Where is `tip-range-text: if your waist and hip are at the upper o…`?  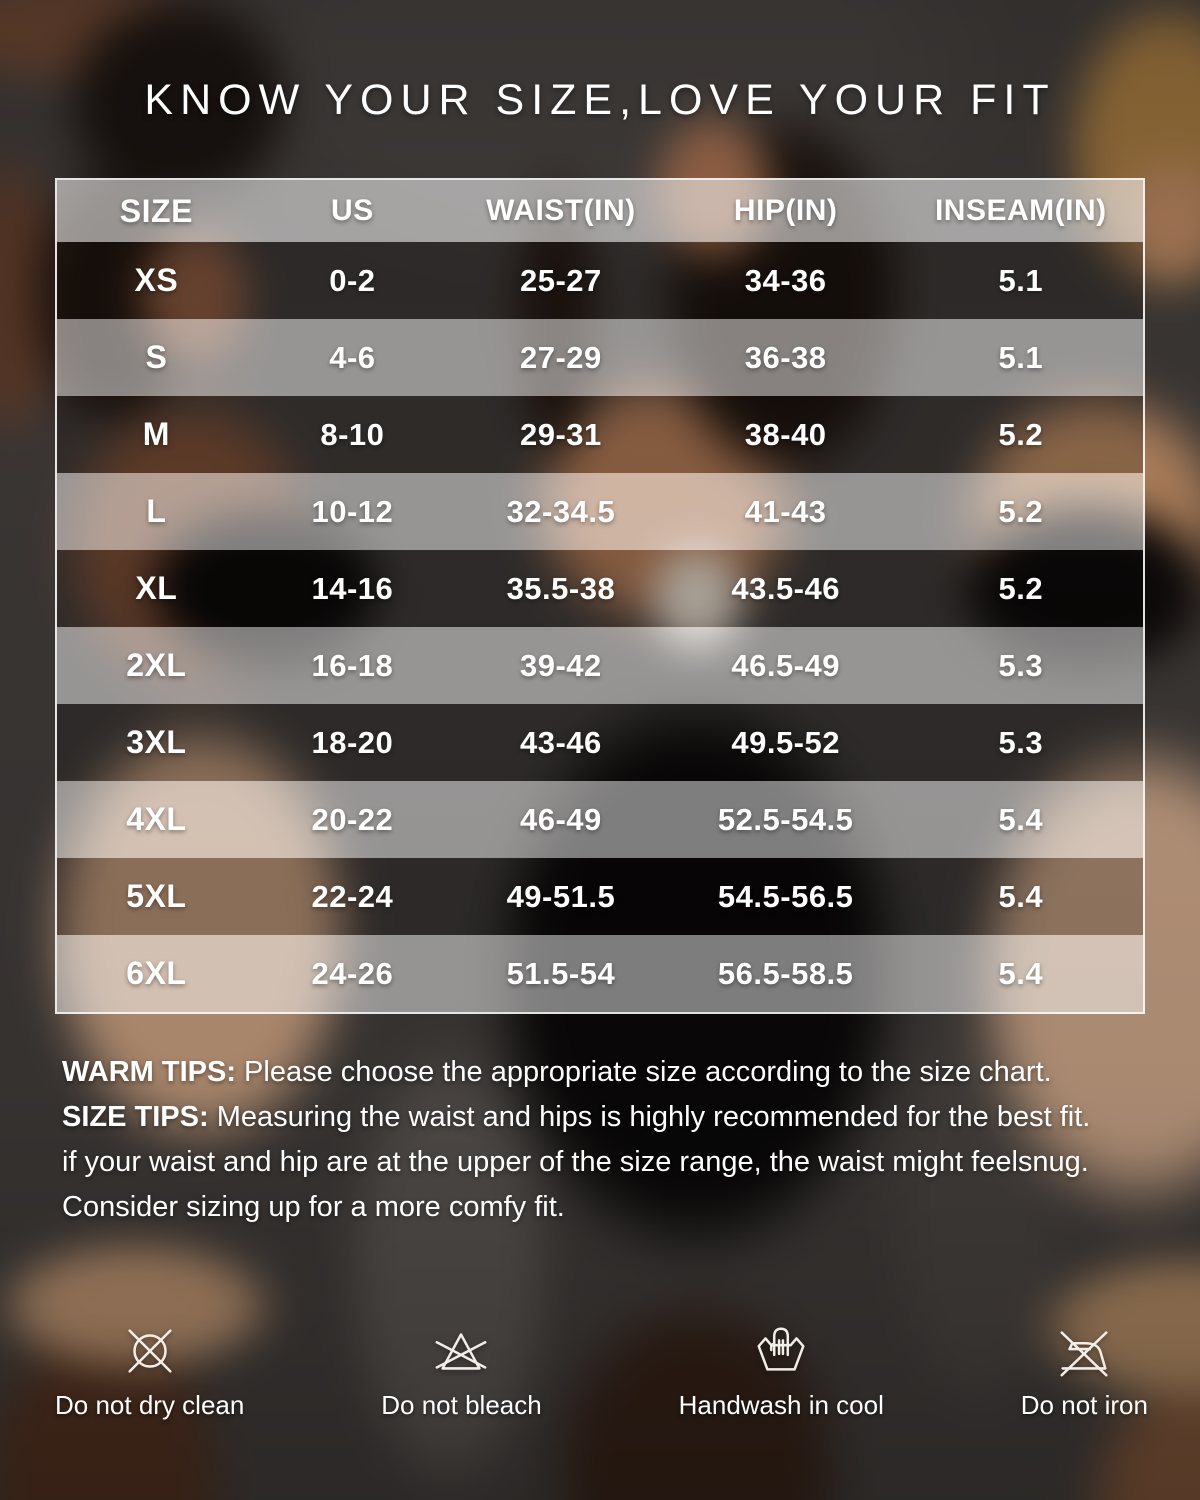 tip-range-text: if your waist and hip are at the upper o… is located at coordinates (575, 1162).